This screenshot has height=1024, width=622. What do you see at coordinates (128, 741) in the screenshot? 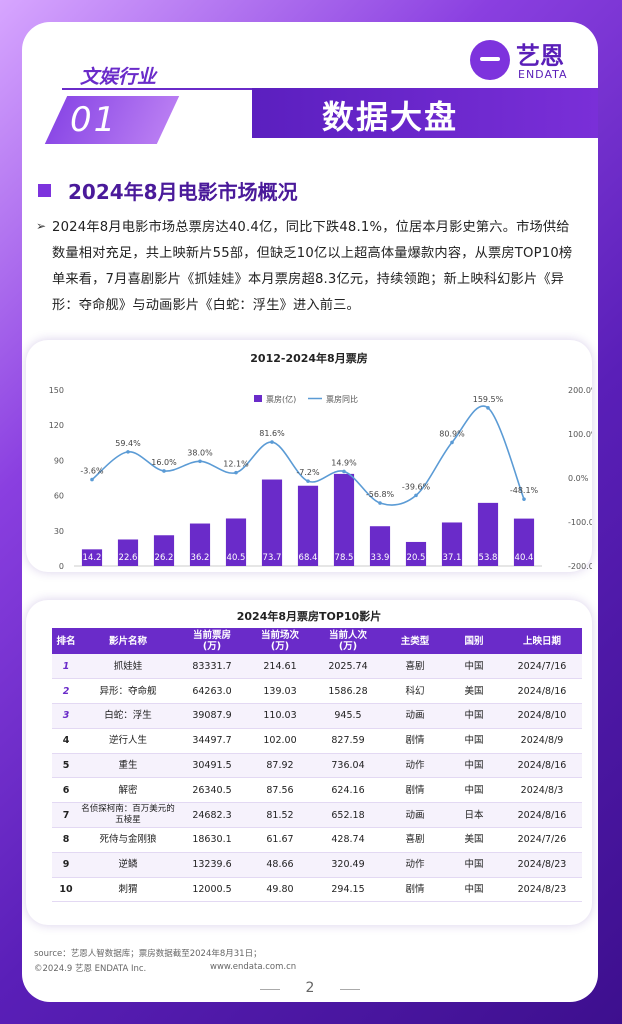
I see `cell-film-name: 逆行人生` at bounding box center [128, 741].